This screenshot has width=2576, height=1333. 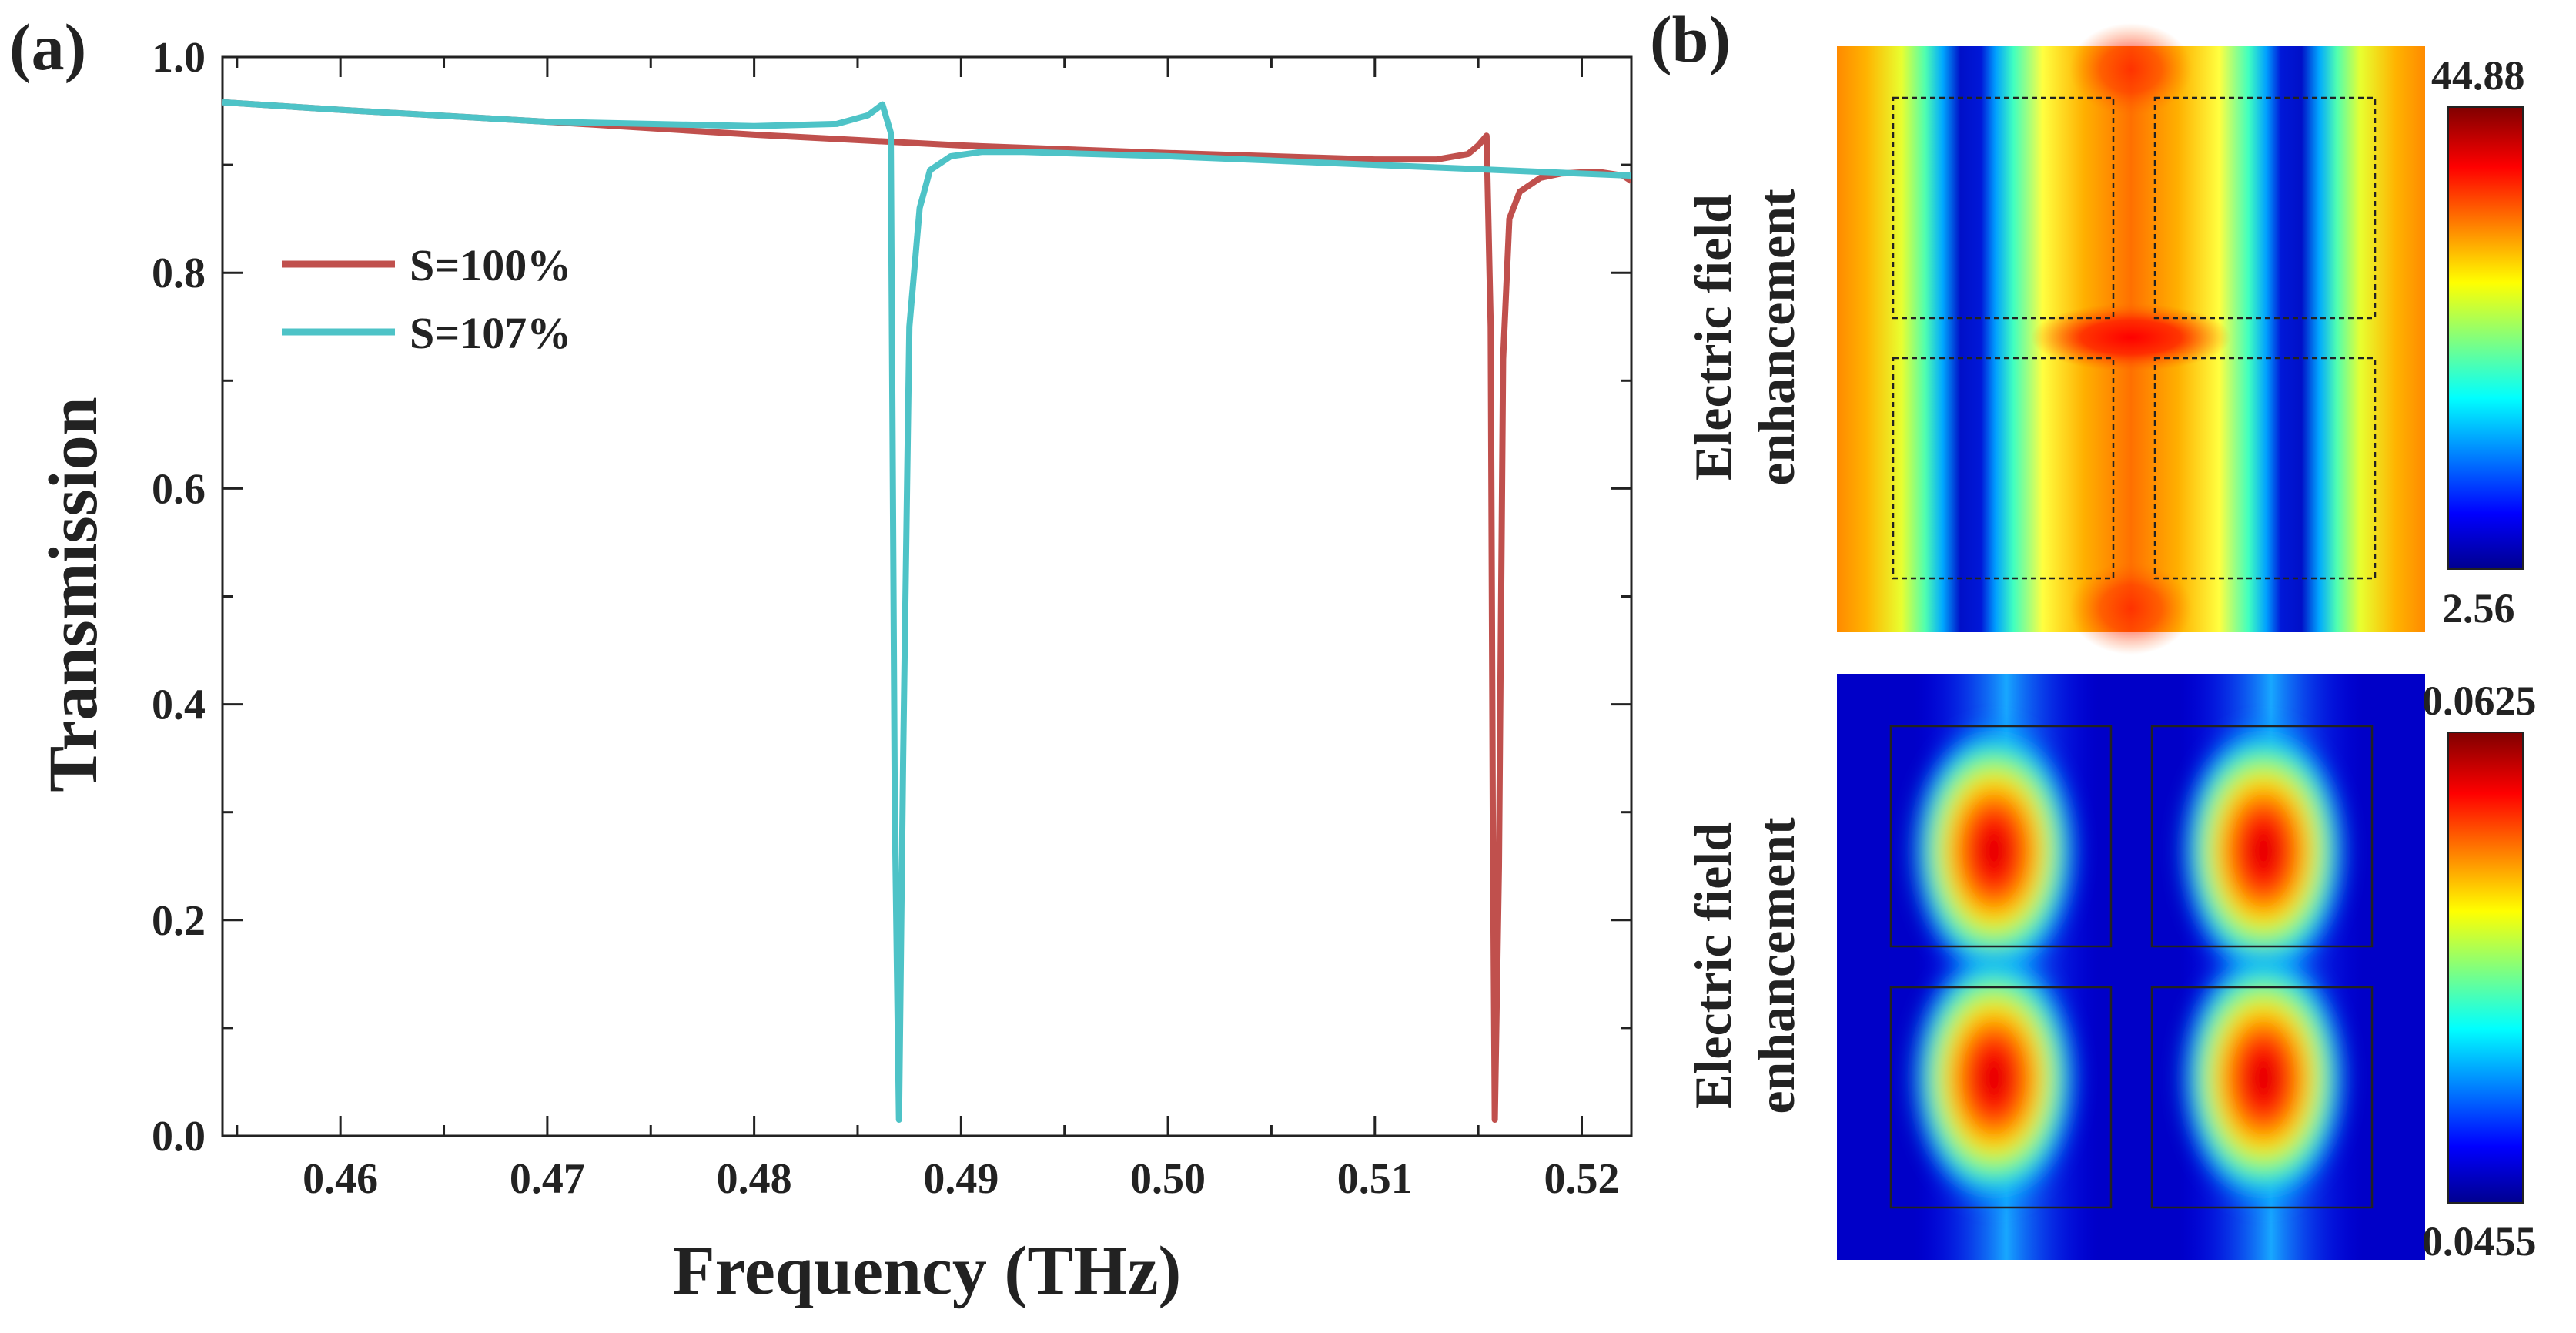 What do you see at coordinates (179, 273) in the screenshot?
I see `y-tick-label: 0.8` at bounding box center [179, 273].